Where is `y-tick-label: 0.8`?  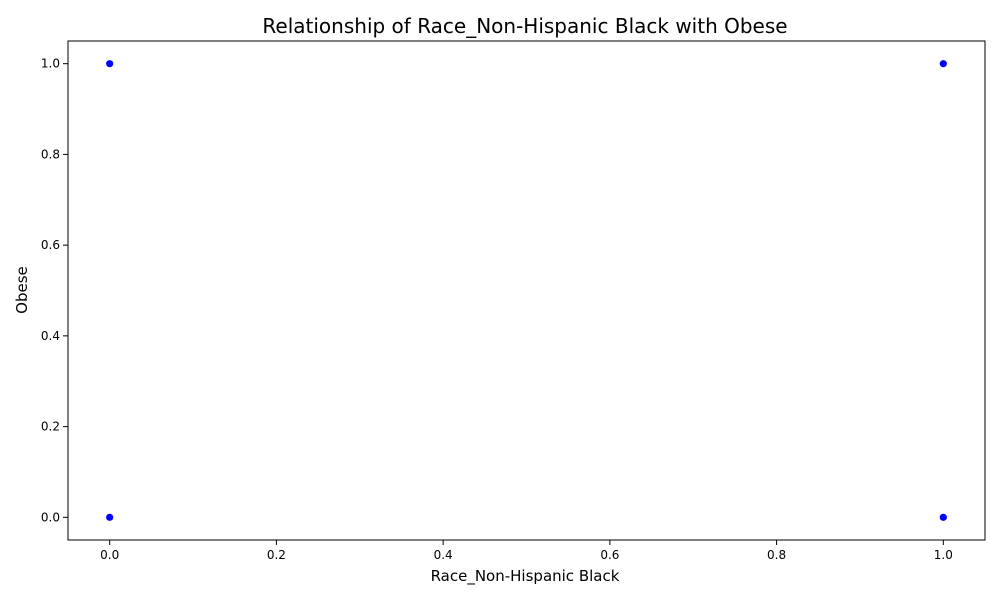
y-tick-label: 0.8 is located at coordinates (50, 154).